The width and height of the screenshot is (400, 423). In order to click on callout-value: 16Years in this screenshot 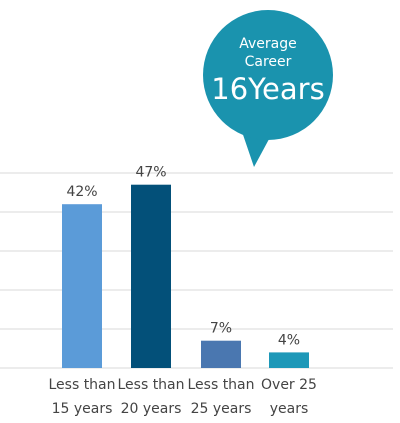, I will do `click(268, 89)`.